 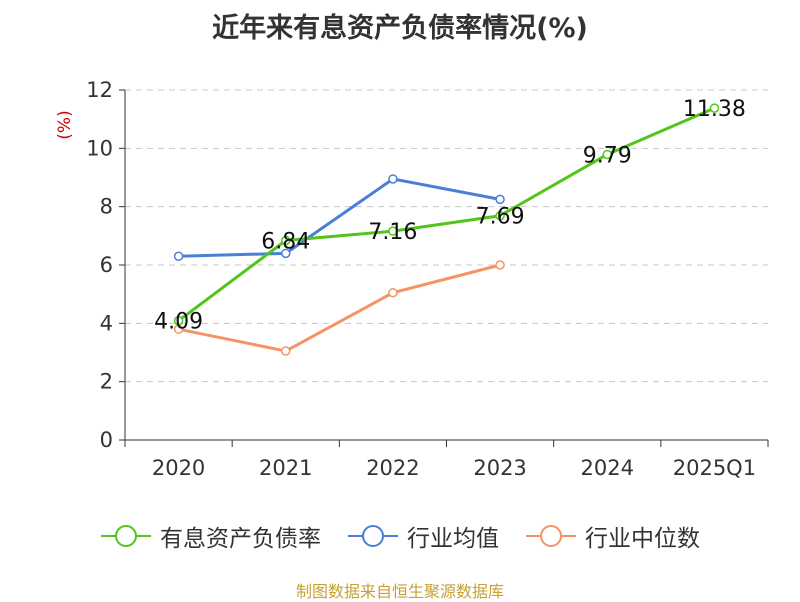 I want to click on legend-item: 有息资产负债率, so click(x=210, y=536).